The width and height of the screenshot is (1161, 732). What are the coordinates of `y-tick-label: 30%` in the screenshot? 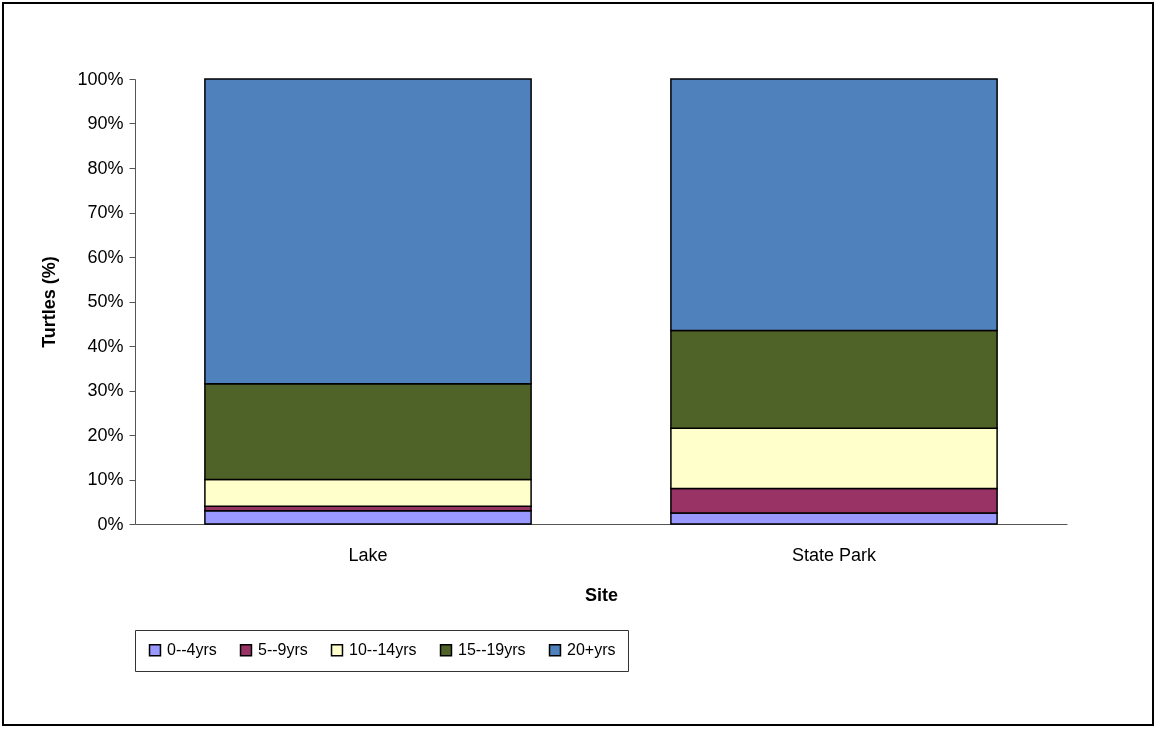 It's located at (105, 390).